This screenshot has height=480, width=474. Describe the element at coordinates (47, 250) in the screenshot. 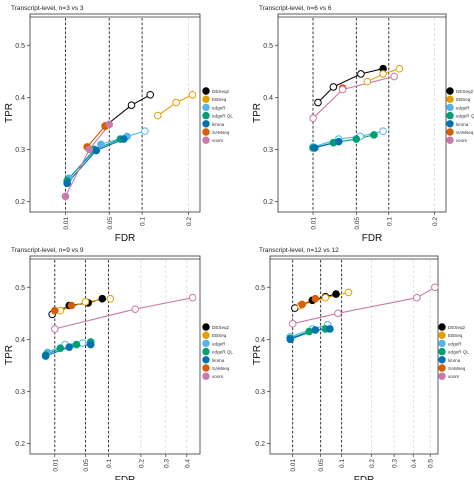

I see `panel-title: Transcript-level, n=9 vs 9` at that location.